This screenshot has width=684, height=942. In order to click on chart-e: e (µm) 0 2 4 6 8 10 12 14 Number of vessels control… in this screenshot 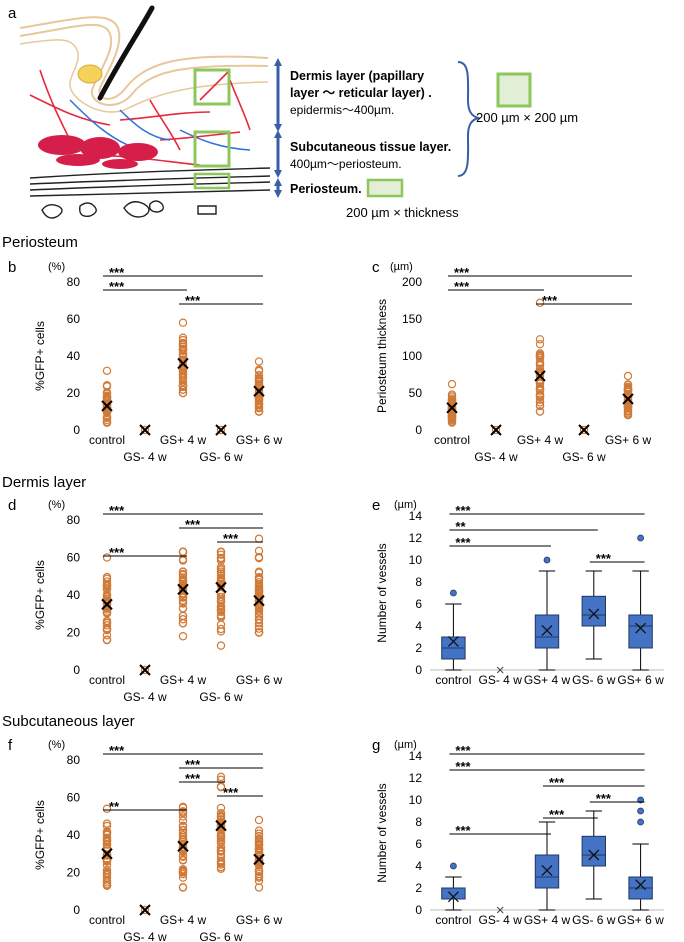, I will do `click(518, 592)`.